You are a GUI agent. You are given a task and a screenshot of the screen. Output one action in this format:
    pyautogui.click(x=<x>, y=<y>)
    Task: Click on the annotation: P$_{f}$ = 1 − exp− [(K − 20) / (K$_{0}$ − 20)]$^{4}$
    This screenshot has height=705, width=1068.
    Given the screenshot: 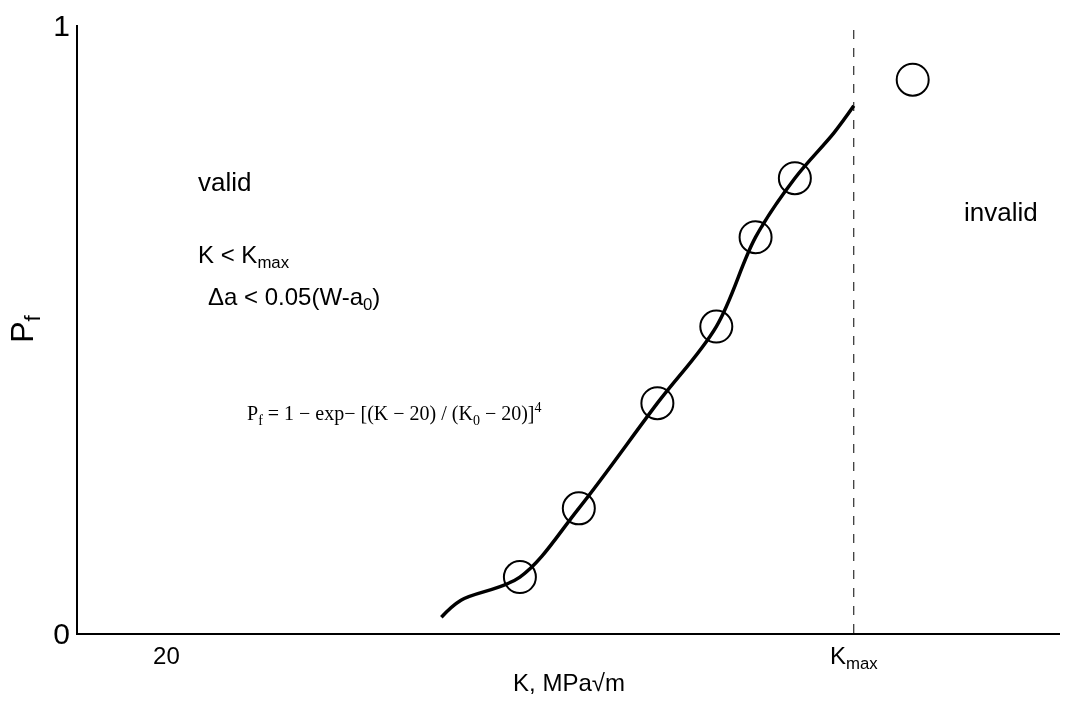 What is the action you would take?
    pyautogui.click(x=394, y=414)
    